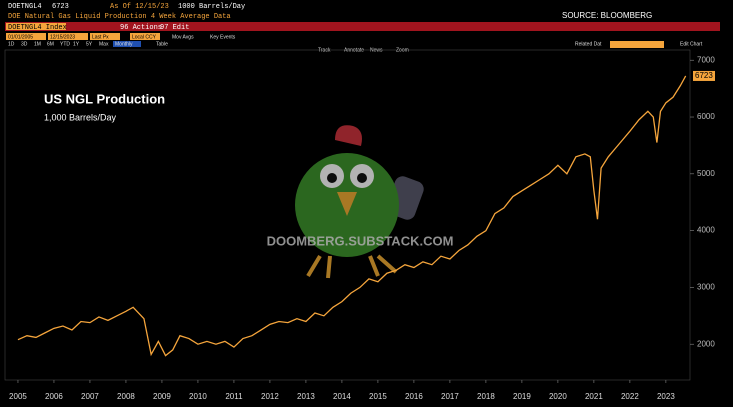  I want to click on field-box, so click(105, 36).